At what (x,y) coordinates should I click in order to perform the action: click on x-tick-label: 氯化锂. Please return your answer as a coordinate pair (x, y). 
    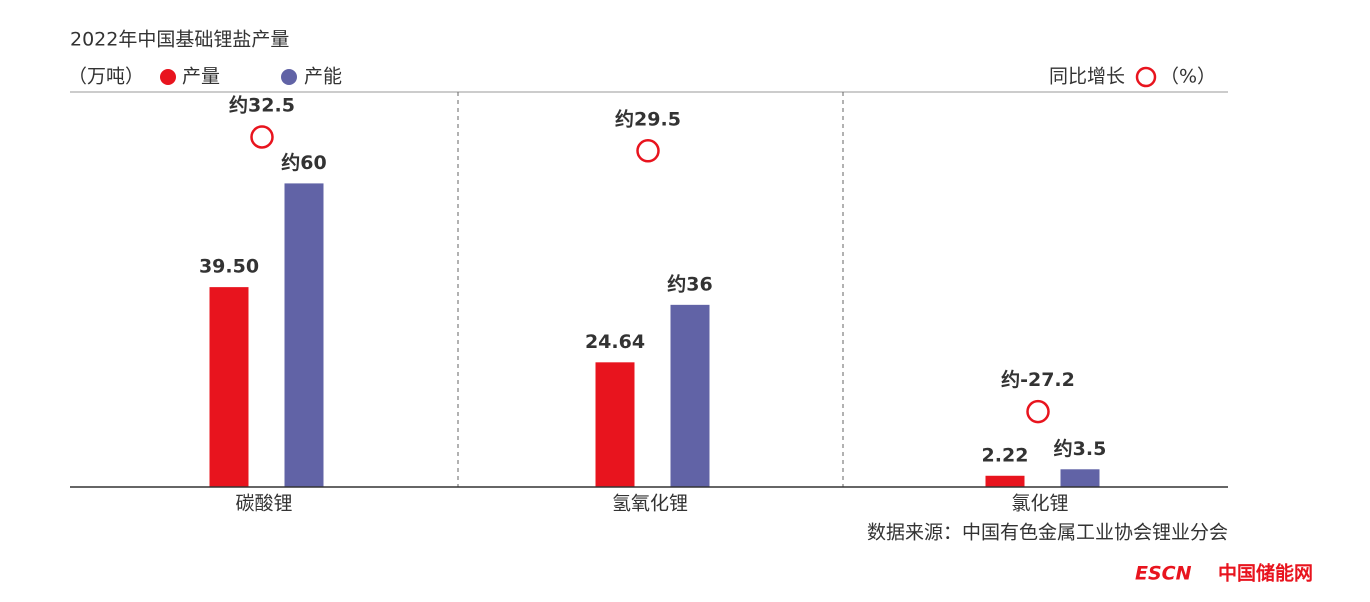
    Looking at the image, I should click on (1039, 504).